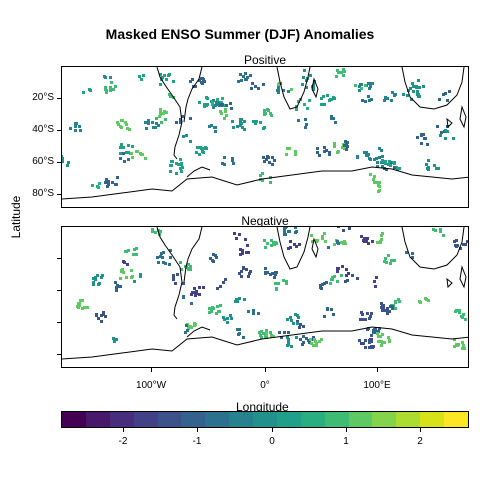  What do you see at coordinates (420, 441) in the screenshot?
I see `colorbar-tick-label: 2` at bounding box center [420, 441].